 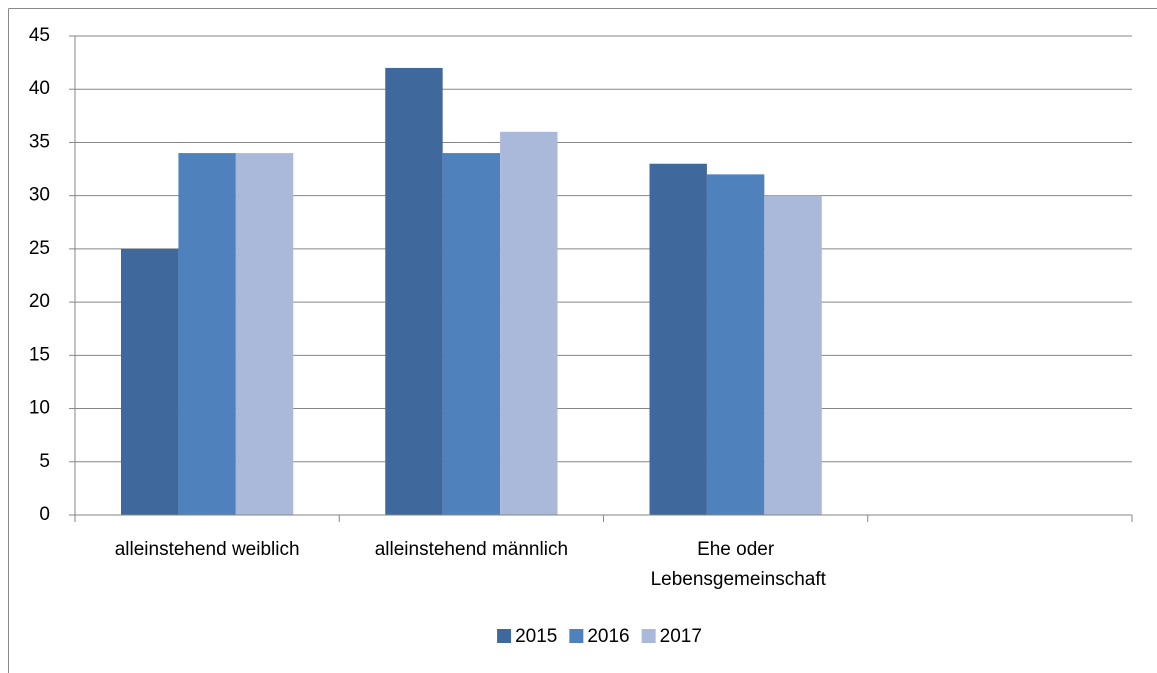 What do you see at coordinates (44, 514) in the screenshot?
I see `y-tick-label: 0` at bounding box center [44, 514].